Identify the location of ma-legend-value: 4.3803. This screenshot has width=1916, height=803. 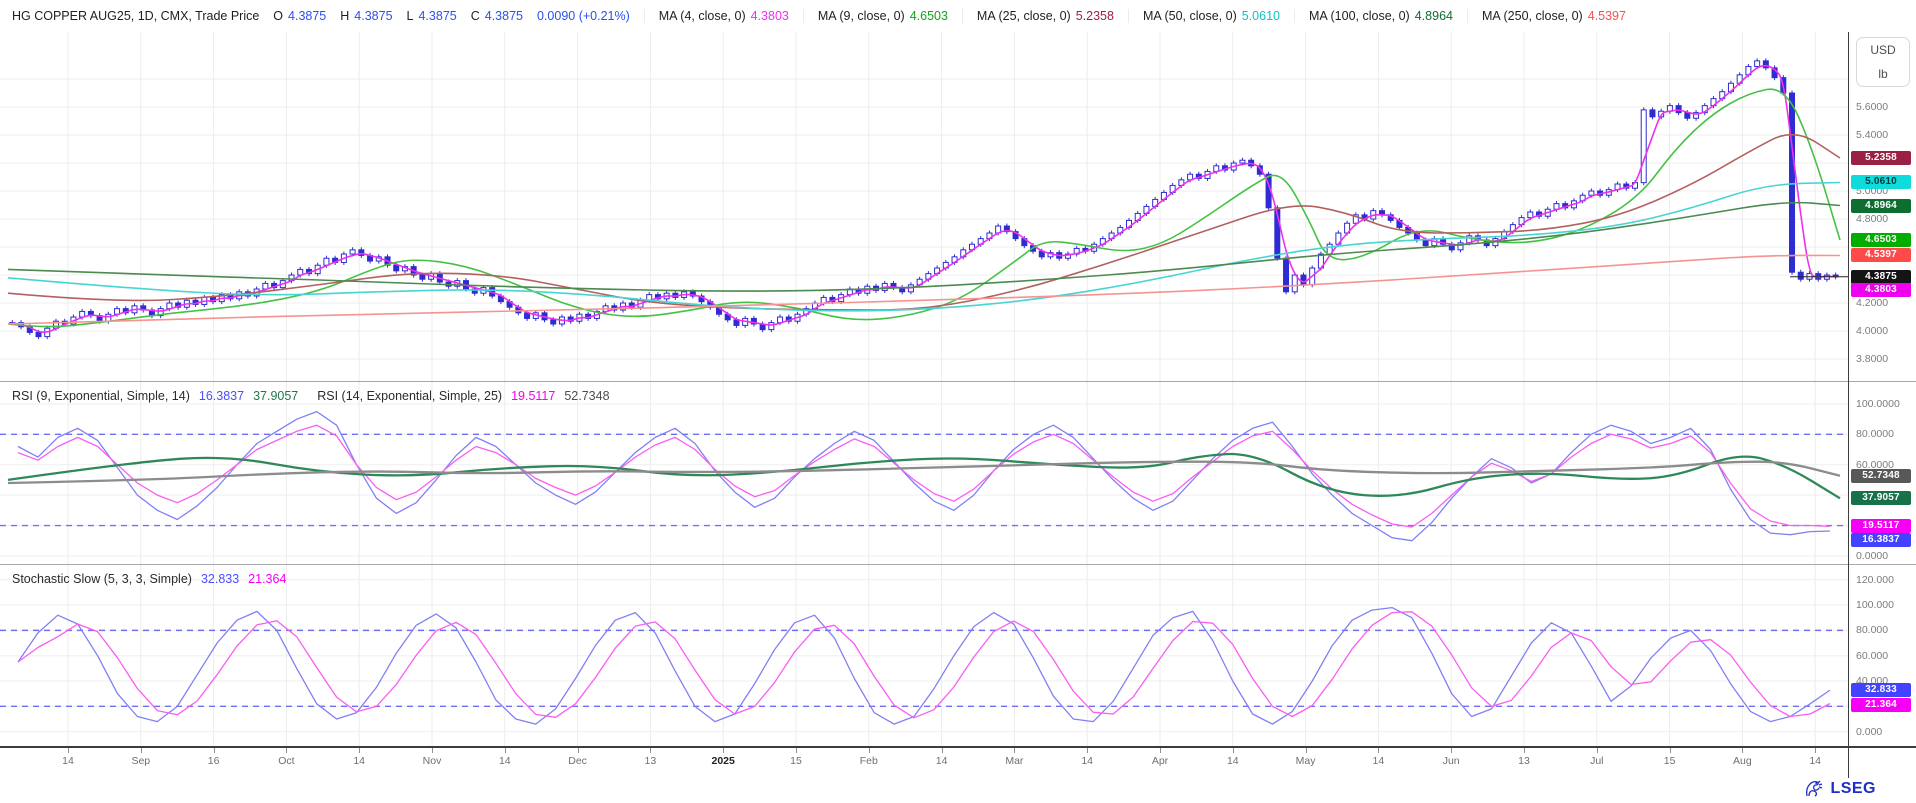
(769, 16).